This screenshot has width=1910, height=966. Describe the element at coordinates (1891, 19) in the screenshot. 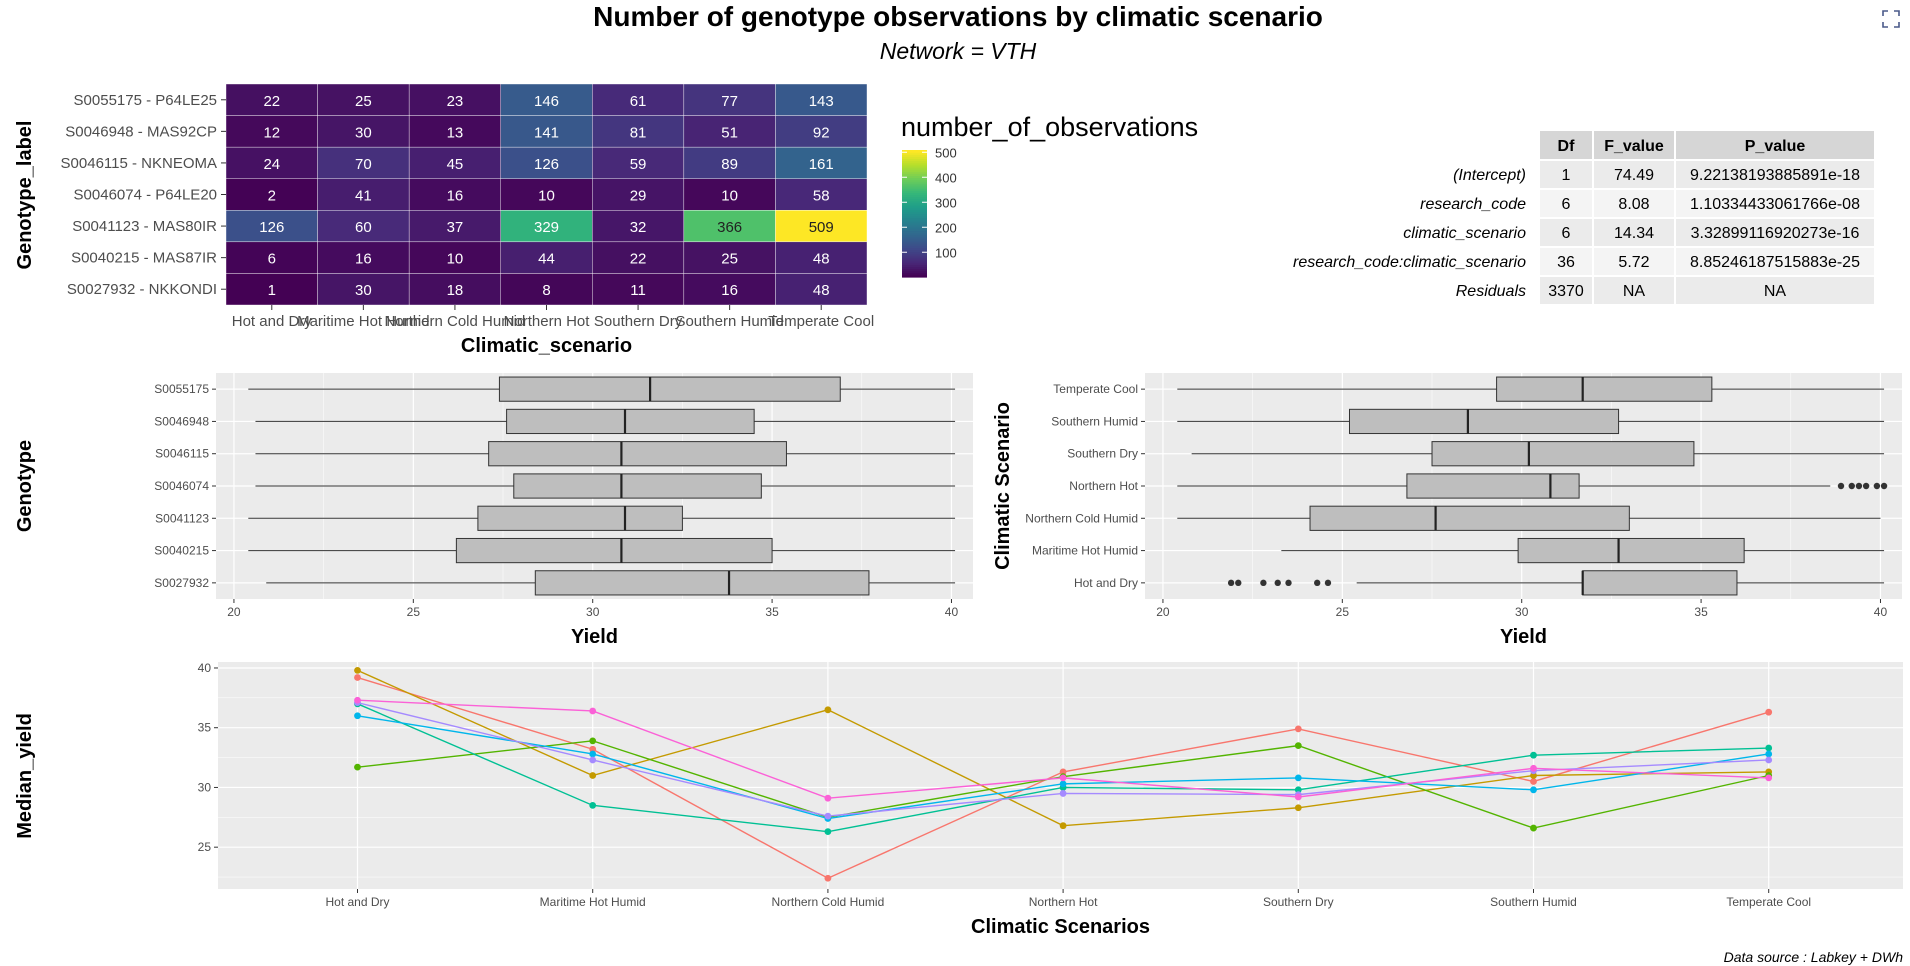

I see `expand-icon` at that location.